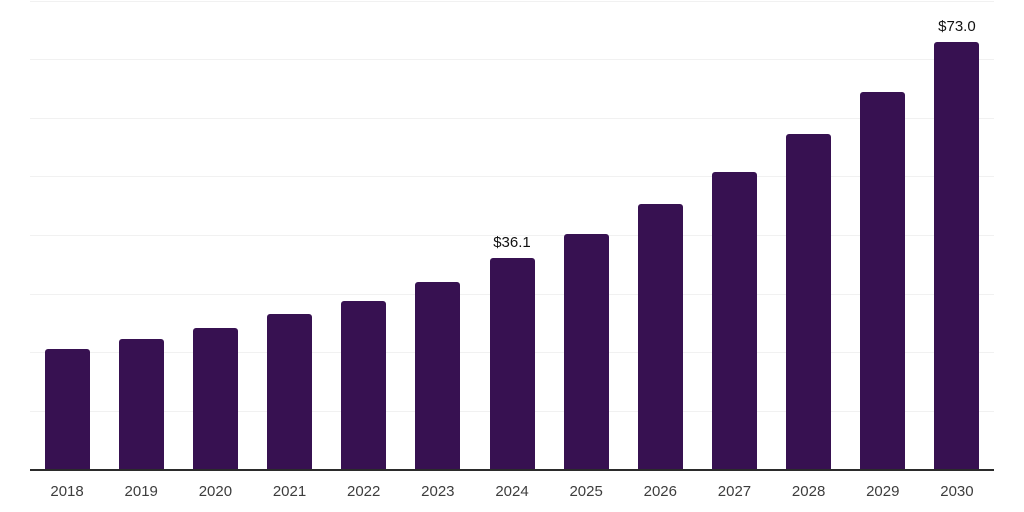  I want to click on x-tick-label-2022: 2022, so click(364, 491).